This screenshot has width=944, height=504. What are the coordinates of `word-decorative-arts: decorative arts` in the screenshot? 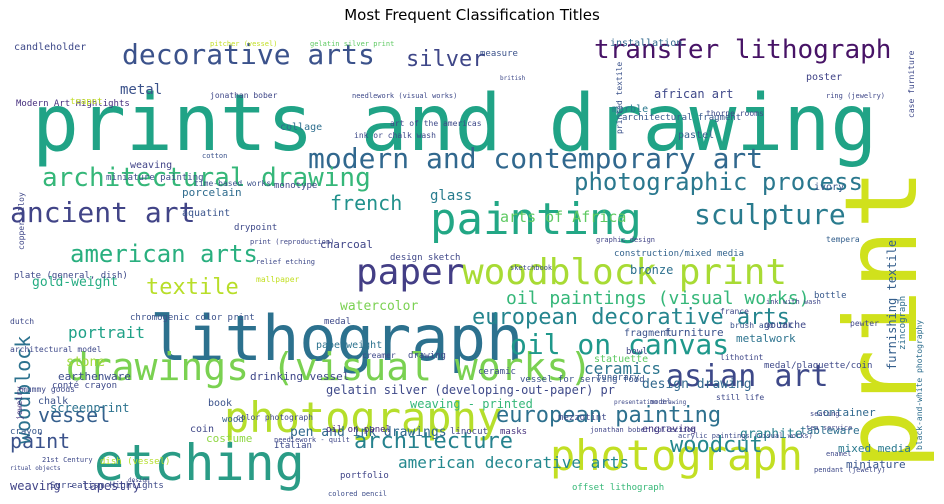 It's located at (248, 54).